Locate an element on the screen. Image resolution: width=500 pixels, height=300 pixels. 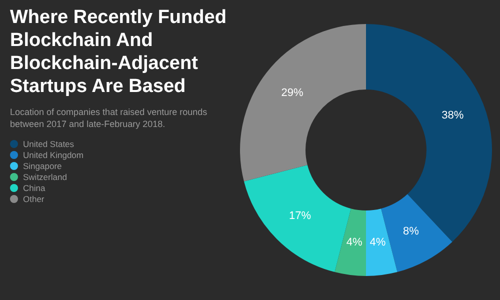
data-label: 8% is located at coordinates (411, 232).